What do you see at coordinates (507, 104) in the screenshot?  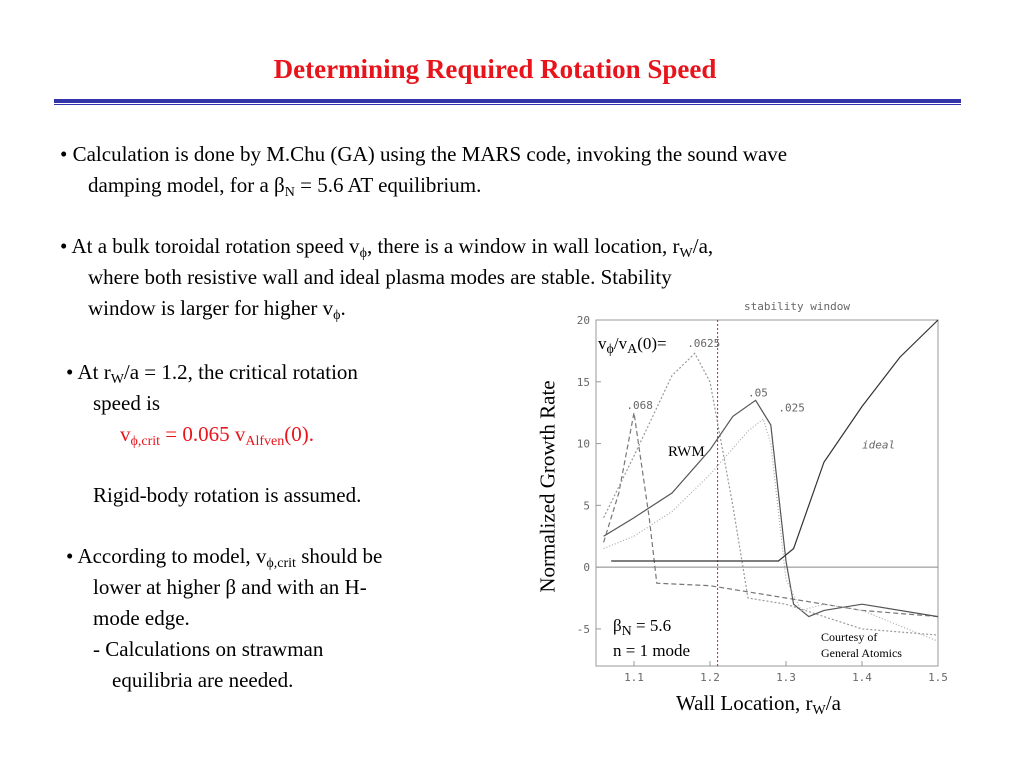 I see `title-rule-thin` at bounding box center [507, 104].